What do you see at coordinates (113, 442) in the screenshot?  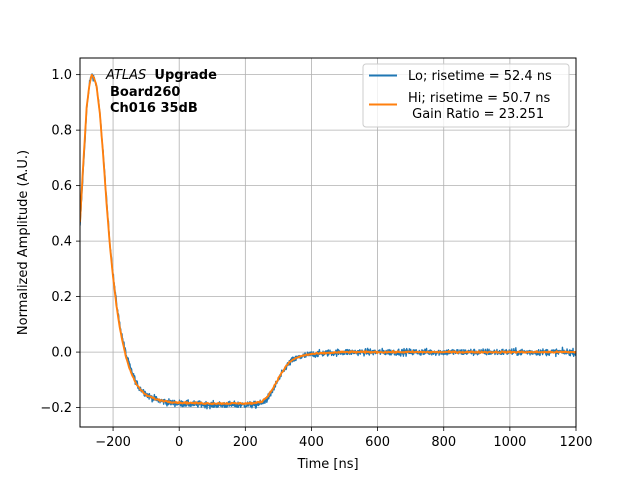 I see `x-tick-label: −200` at bounding box center [113, 442].